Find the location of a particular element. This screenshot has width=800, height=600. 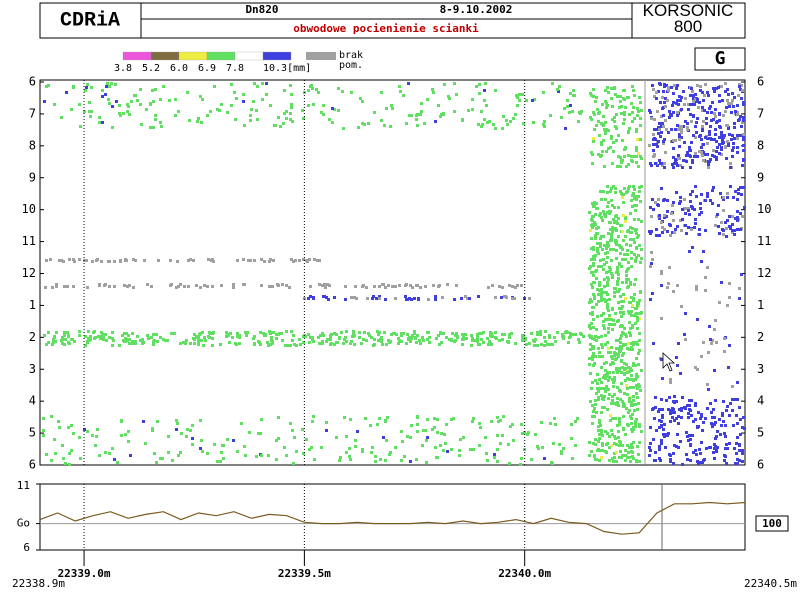

legend-swatch is located at coordinates (277, 56).